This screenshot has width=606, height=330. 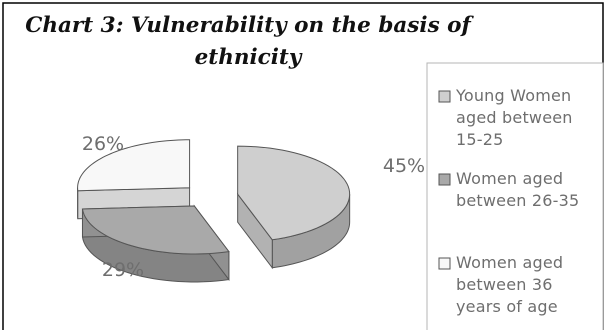 What do you see at coordinates (249, 57) in the screenshot?
I see `chart-title-line-2: ethnicity` at bounding box center [249, 57].